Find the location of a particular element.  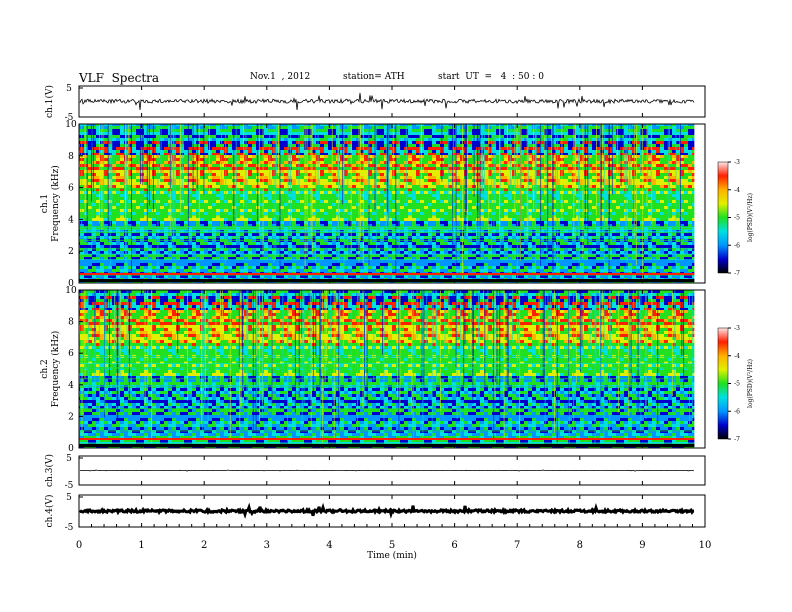

start-ut-label: start UT = 4 : 50 : 0 is located at coordinates (491, 77).